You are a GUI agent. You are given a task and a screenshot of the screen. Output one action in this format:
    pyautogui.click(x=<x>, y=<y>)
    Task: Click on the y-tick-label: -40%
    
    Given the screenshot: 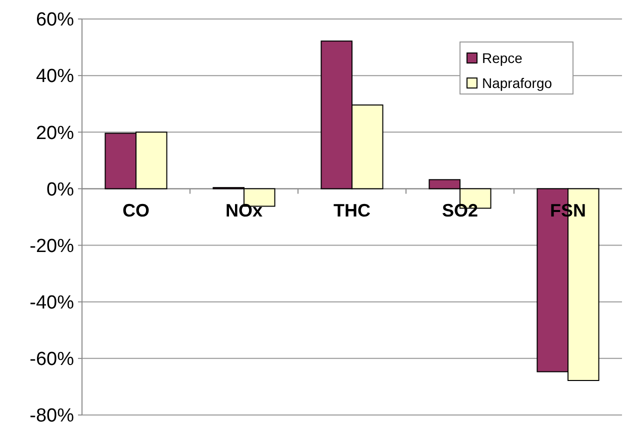 What is the action you would take?
    pyautogui.click(x=52, y=303)
    